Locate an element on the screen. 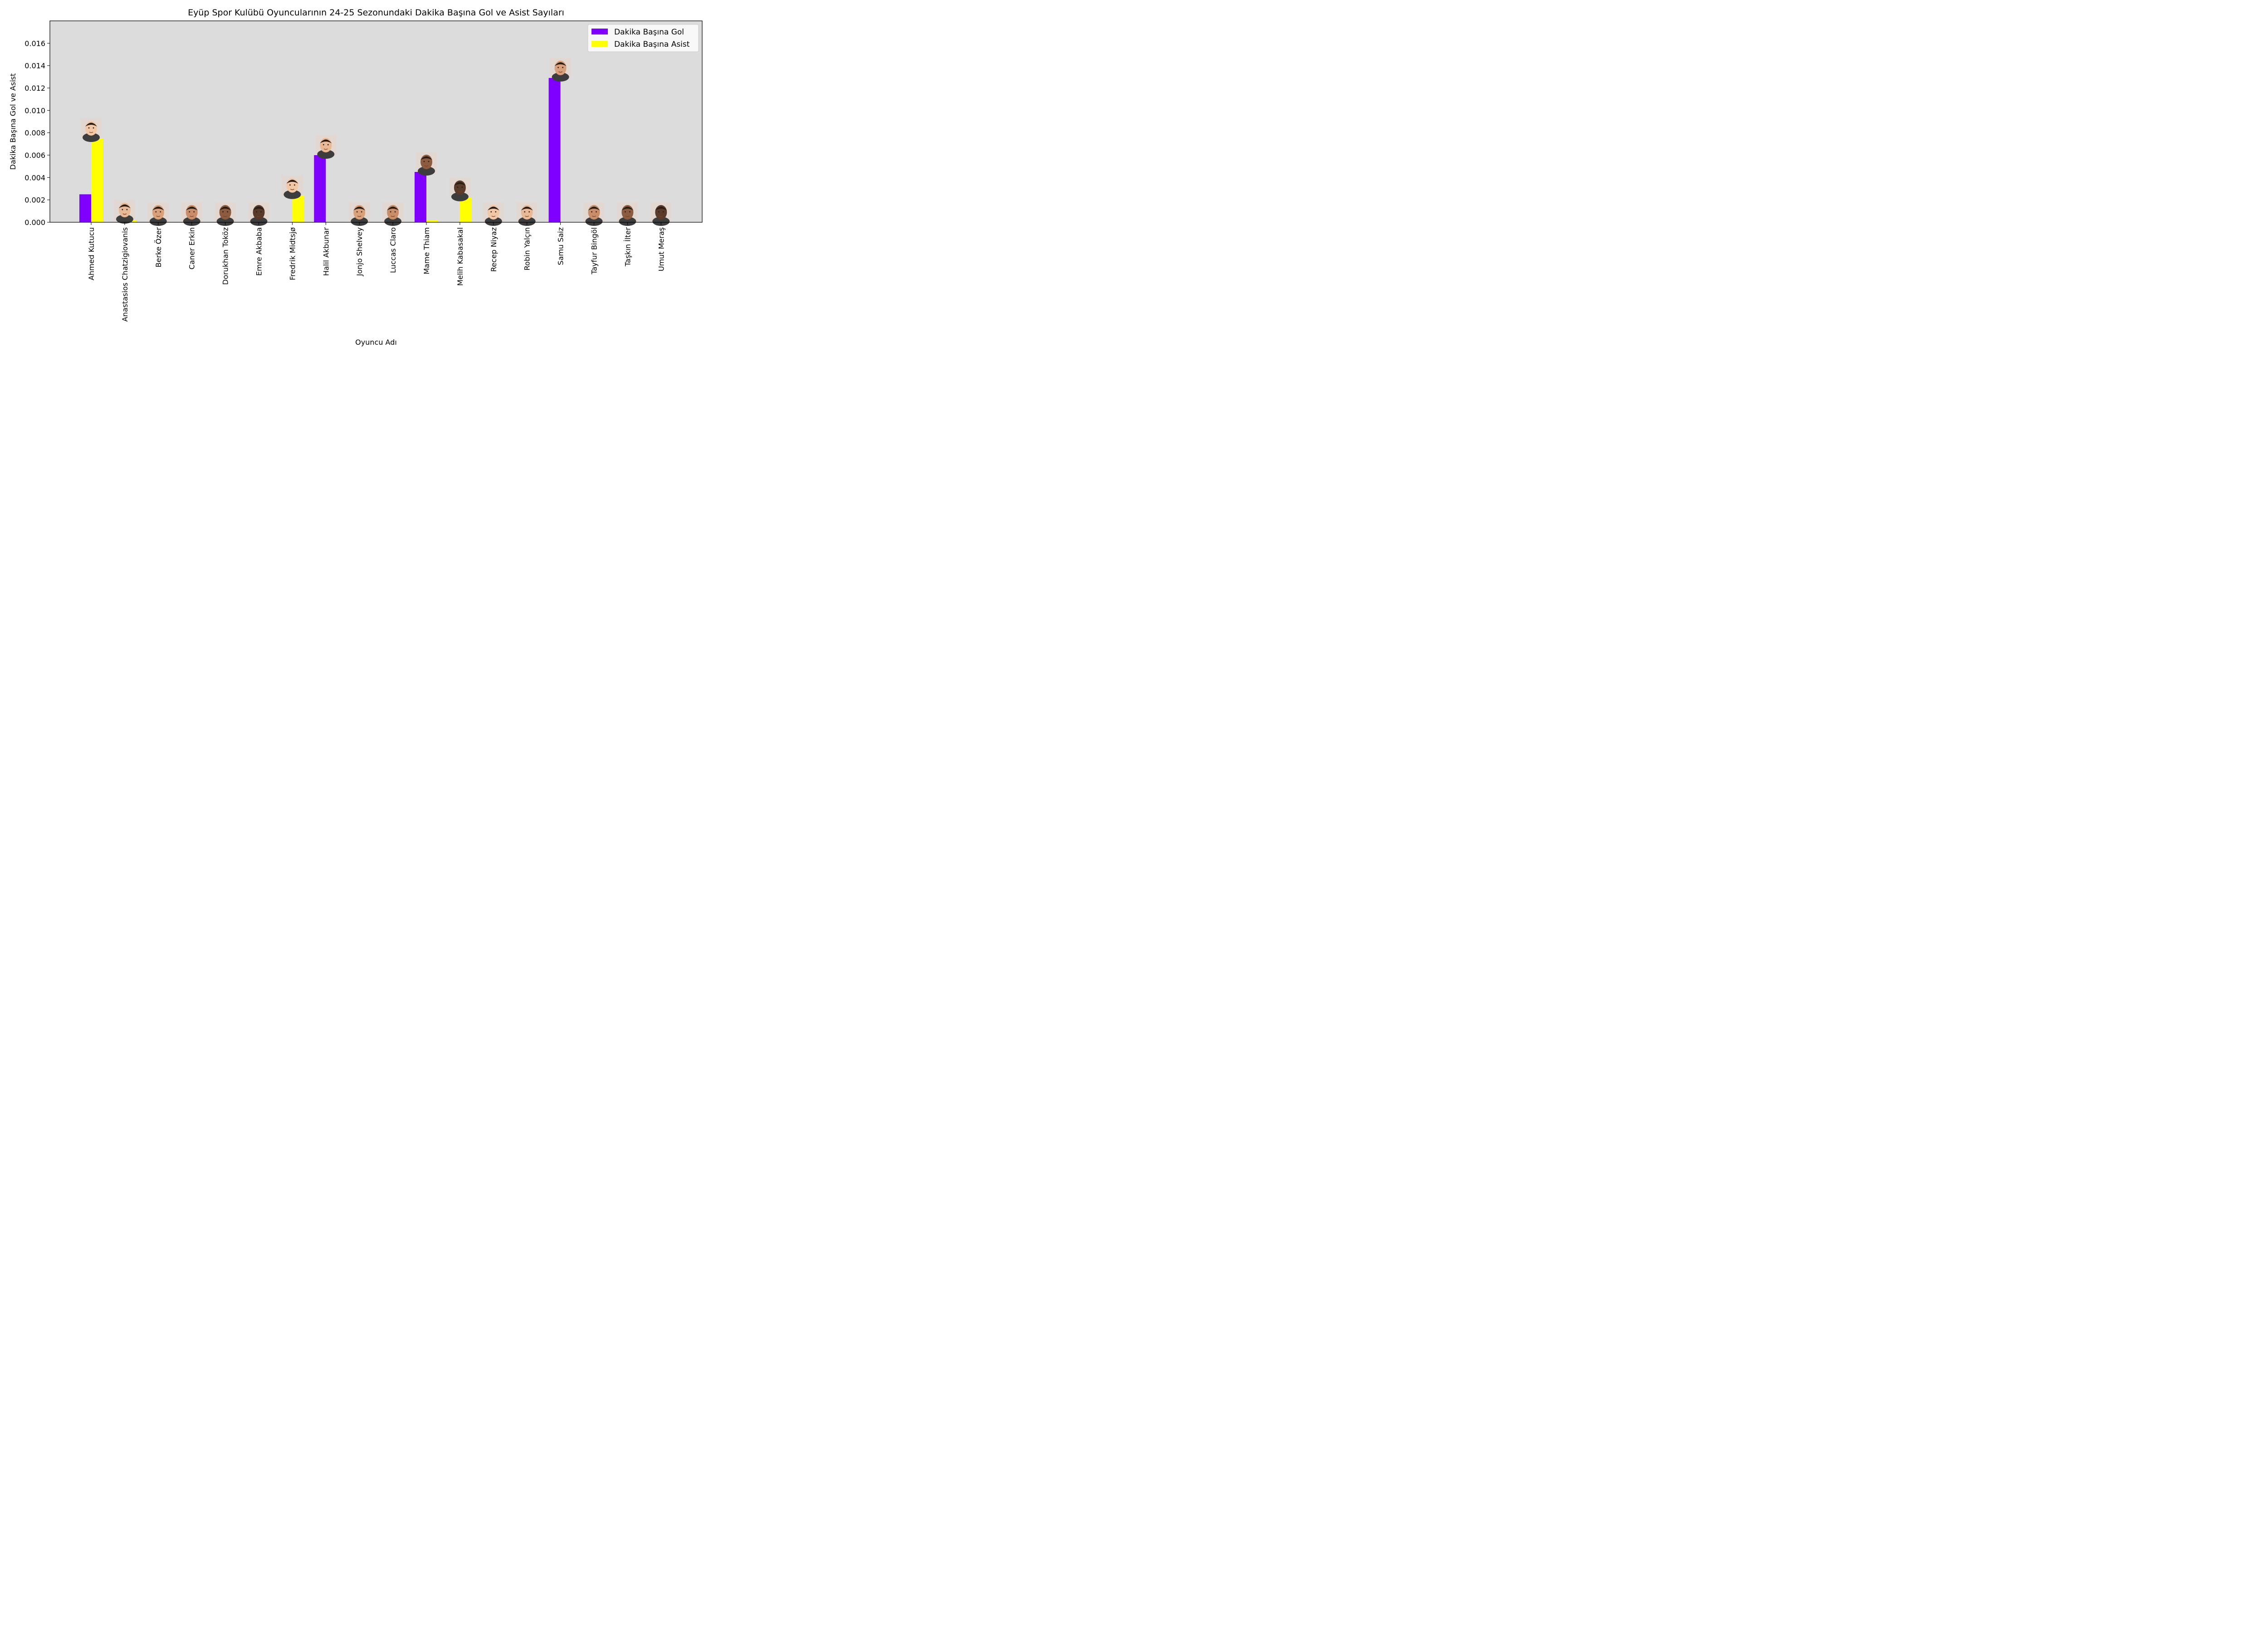 The height and width of the screenshot is (1633, 2268). x-tick-label: Berke Özer is located at coordinates (158, 247).